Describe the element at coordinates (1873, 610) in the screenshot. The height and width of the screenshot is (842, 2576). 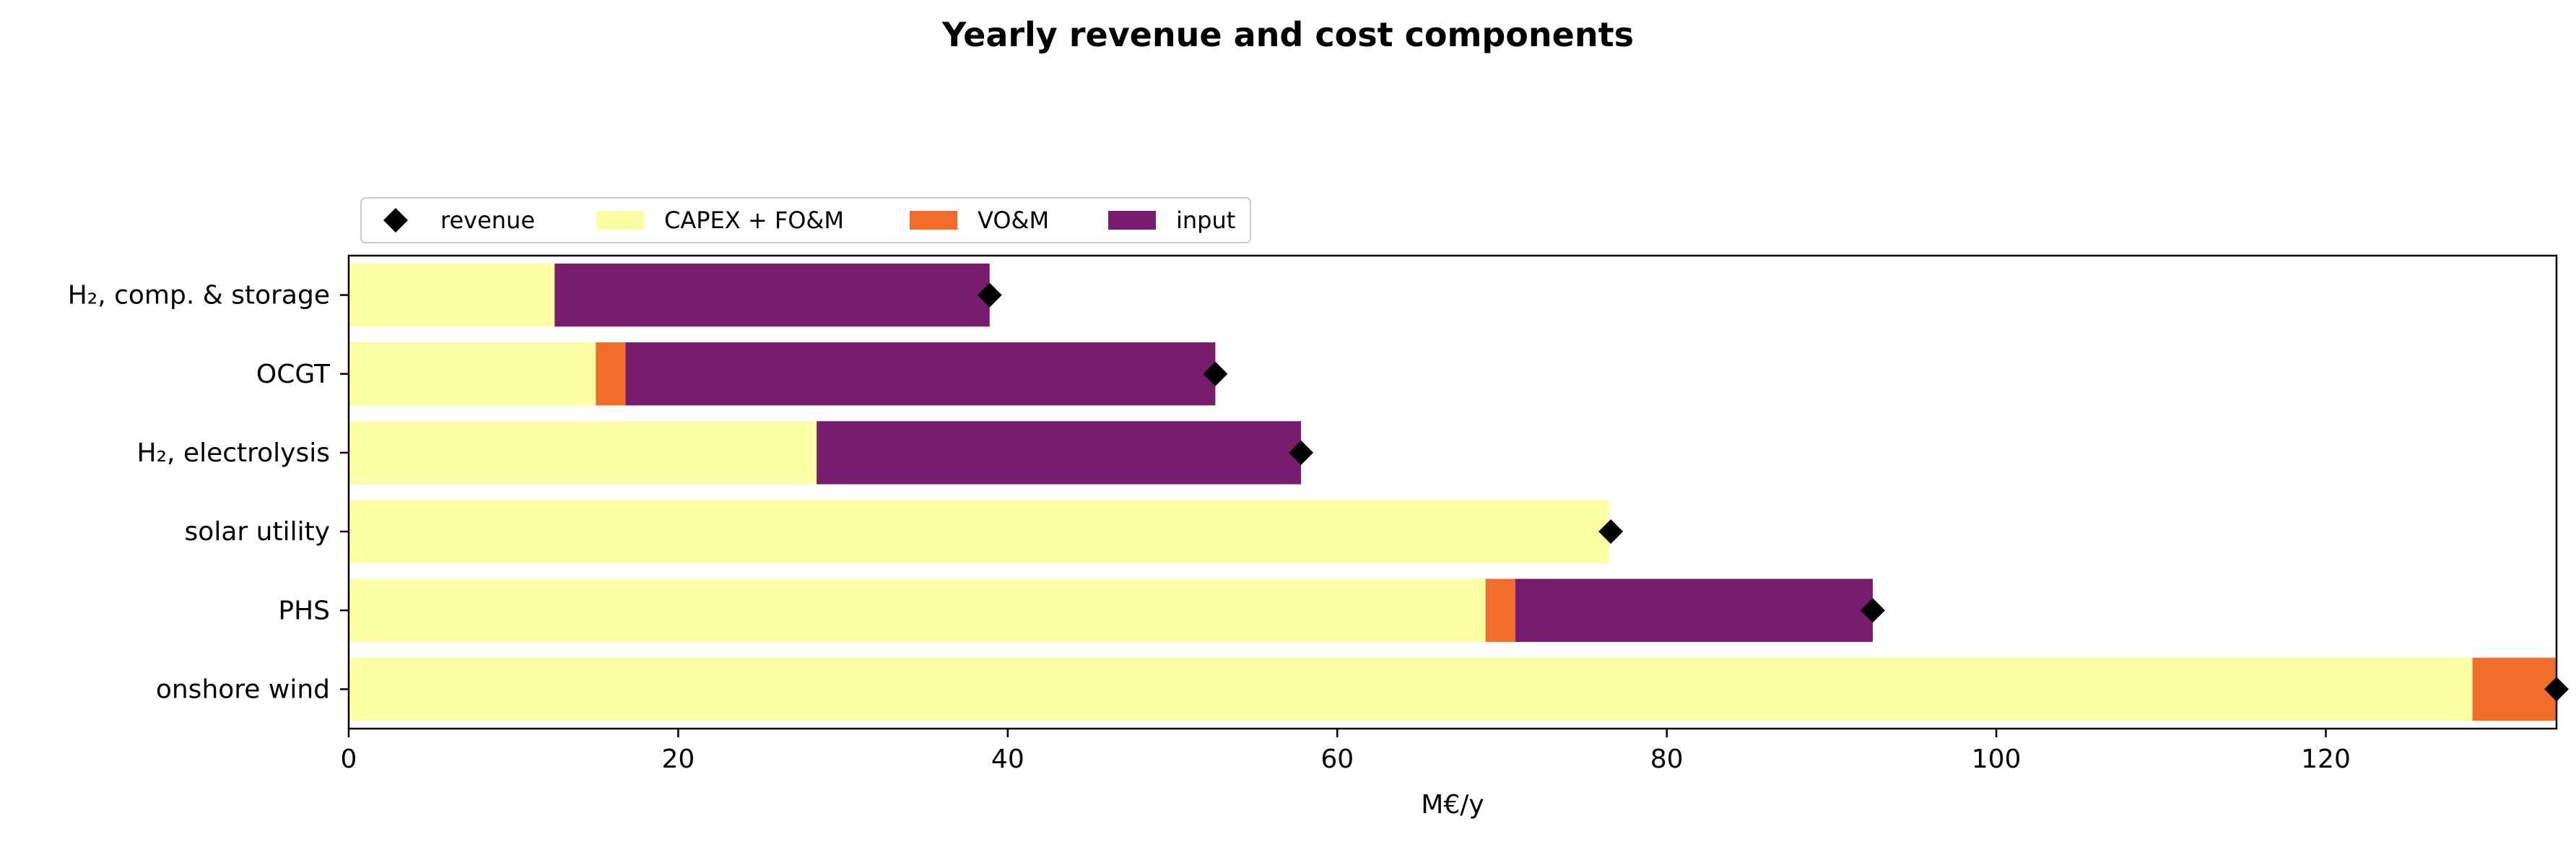
I see `revenue-marker-phs` at that location.